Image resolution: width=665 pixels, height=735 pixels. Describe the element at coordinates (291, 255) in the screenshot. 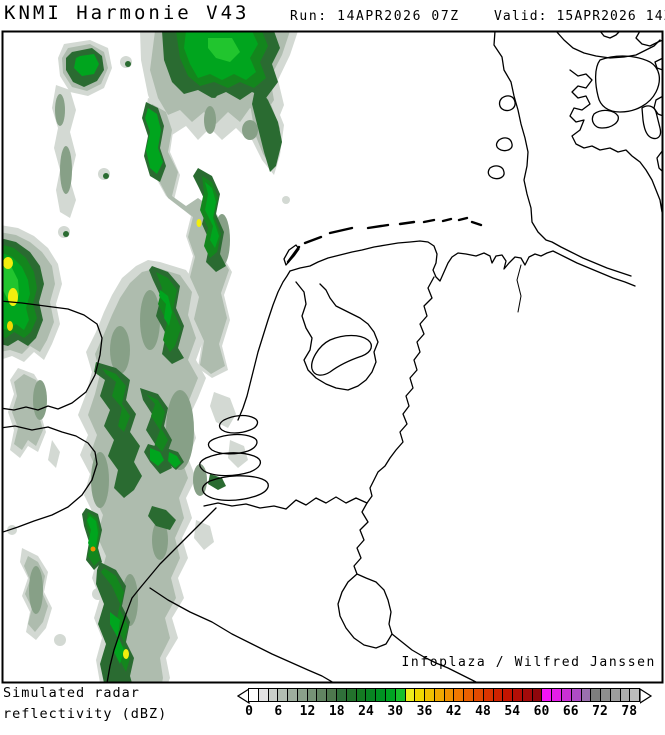

I see `island-texel` at that location.